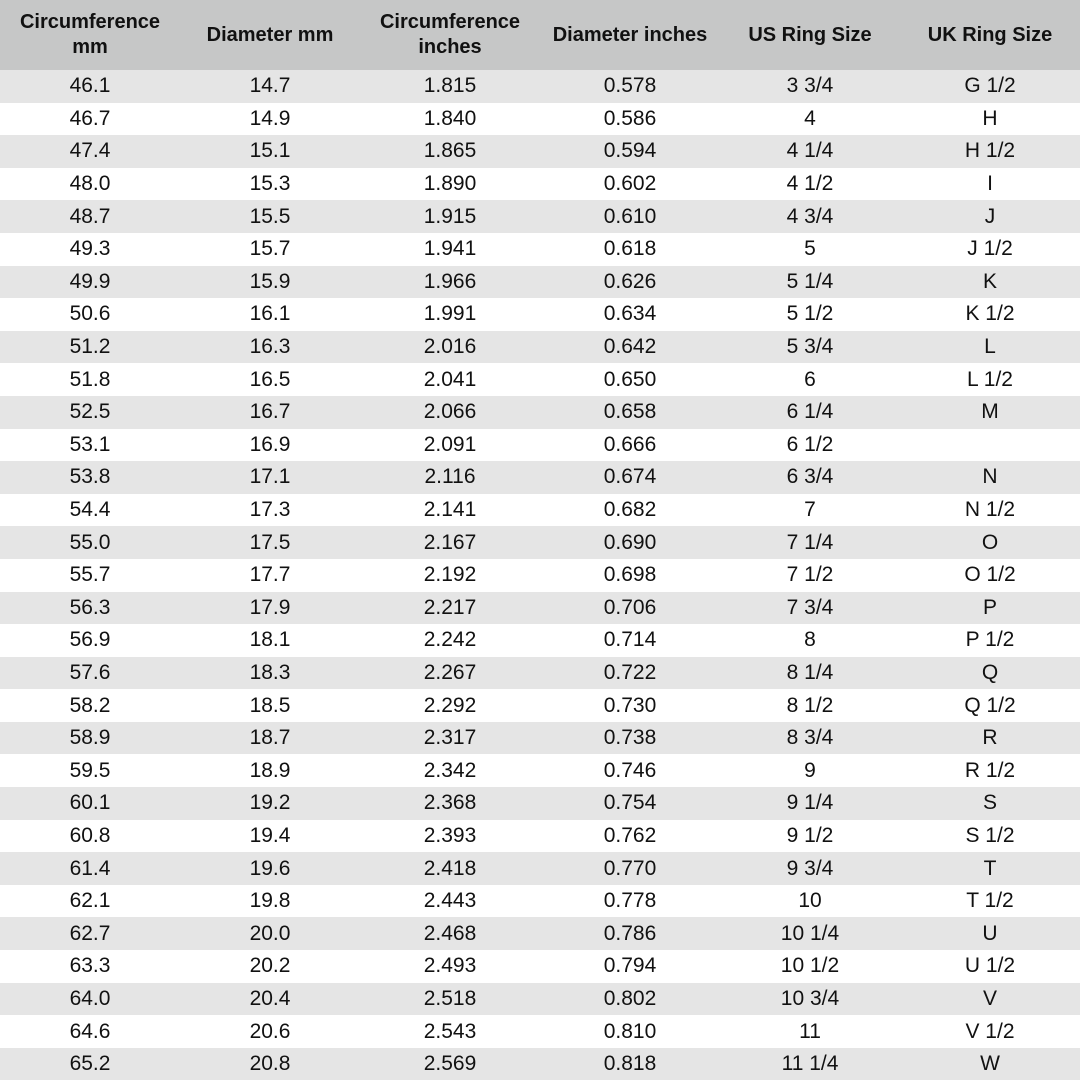 The image size is (1080, 1080). Describe the element at coordinates (630, 901) in the screenshot. I see `cell-diameter-inches: 0.778` at that location.